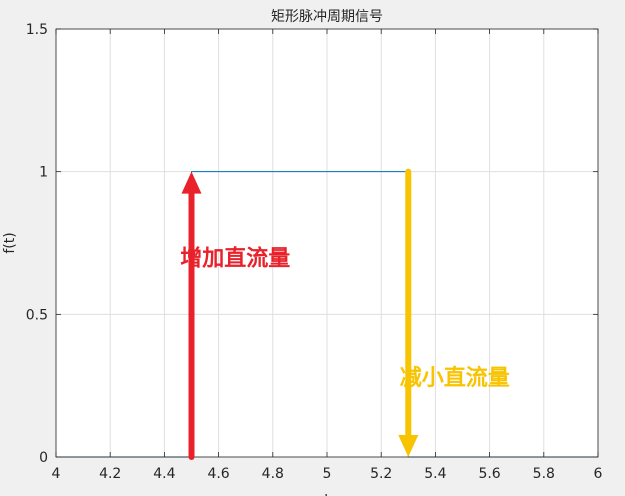 The image size is (625, 496). I want to click on y-axis-label: f(t), so click(10, 242).